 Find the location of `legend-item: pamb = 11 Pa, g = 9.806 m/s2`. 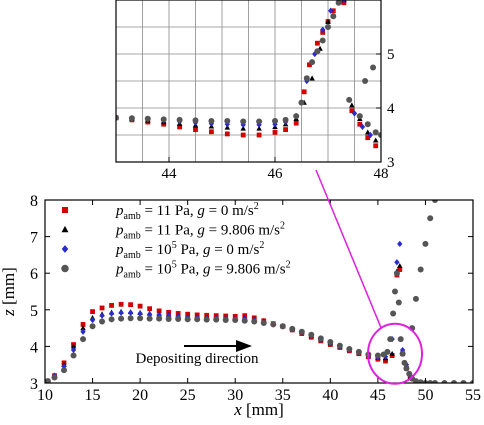

legend-item: pamb = 11 Pa, g = 9.806 m/s2 is located at coordinates (173, 231).